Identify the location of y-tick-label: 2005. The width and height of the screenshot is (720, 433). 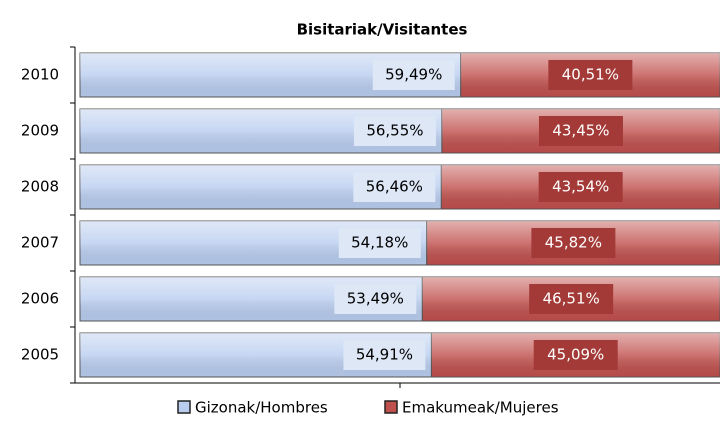
(40, 355).